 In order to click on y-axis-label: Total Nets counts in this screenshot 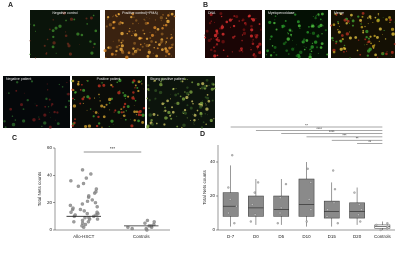, I will do `click(39, 188)`.